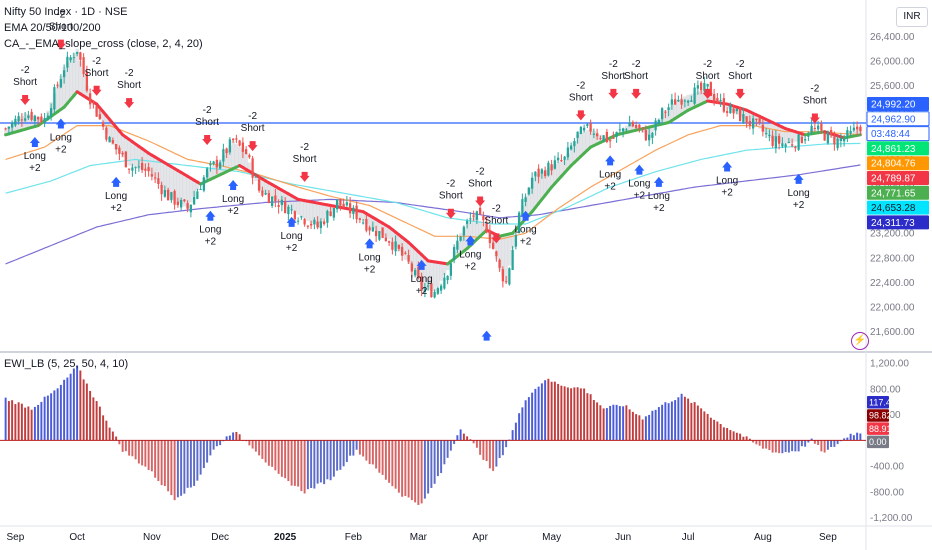 Image resolution: width=932 pixels, height=550 pixels. I want to click on lightning-icon: ⚡, so click(860, 341).